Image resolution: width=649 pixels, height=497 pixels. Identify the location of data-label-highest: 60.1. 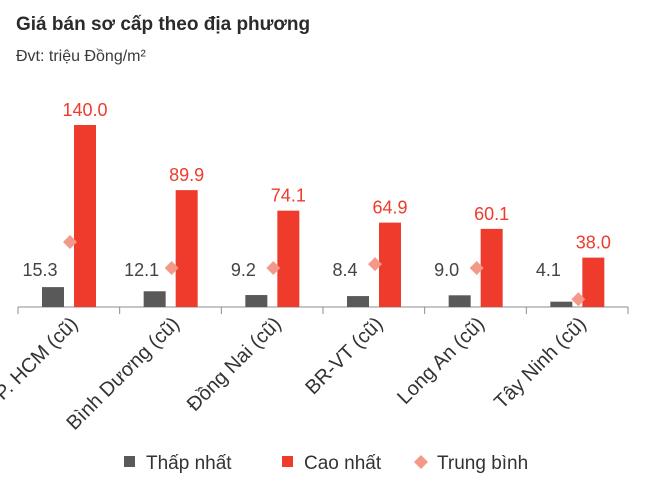
(491, 214).